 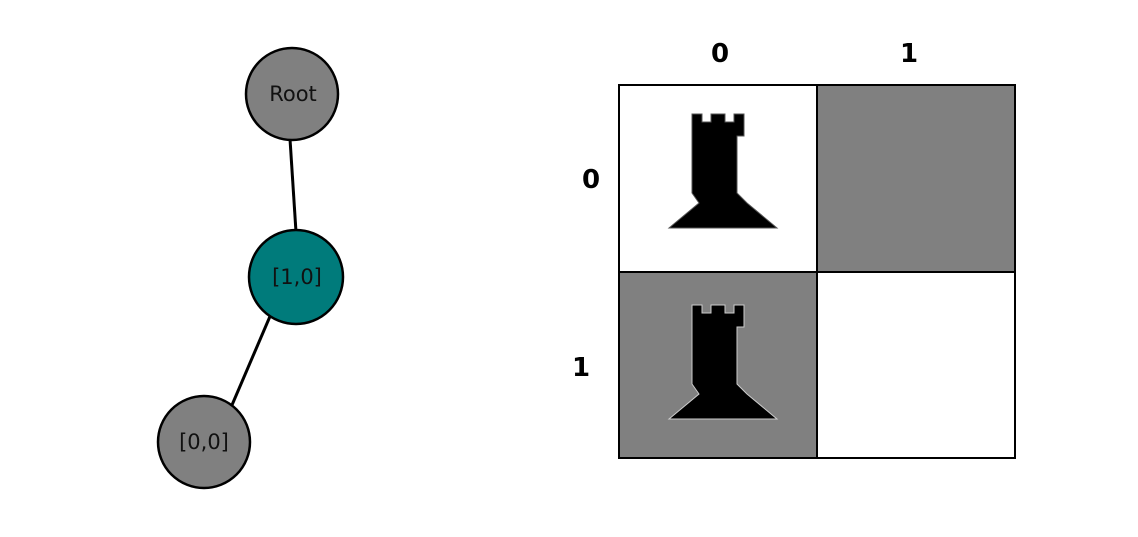 I want to click on tree-edge-n10-n00, so click(x=251, y=359).